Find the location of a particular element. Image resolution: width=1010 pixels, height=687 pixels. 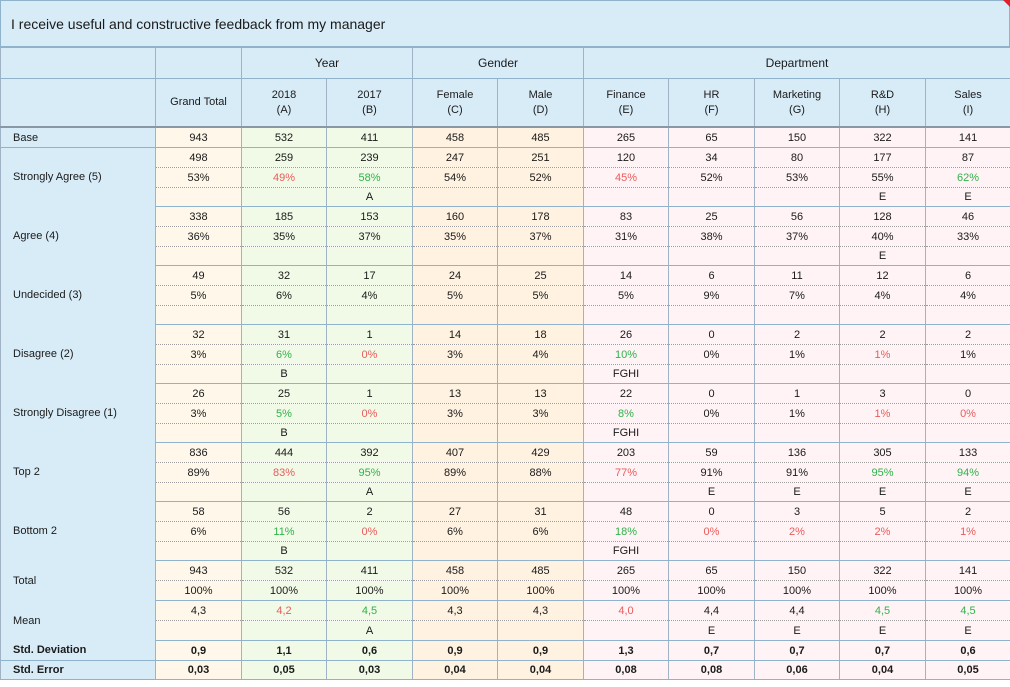

column-header-2018: 2018 (A) is located at coordinates (284, 103).